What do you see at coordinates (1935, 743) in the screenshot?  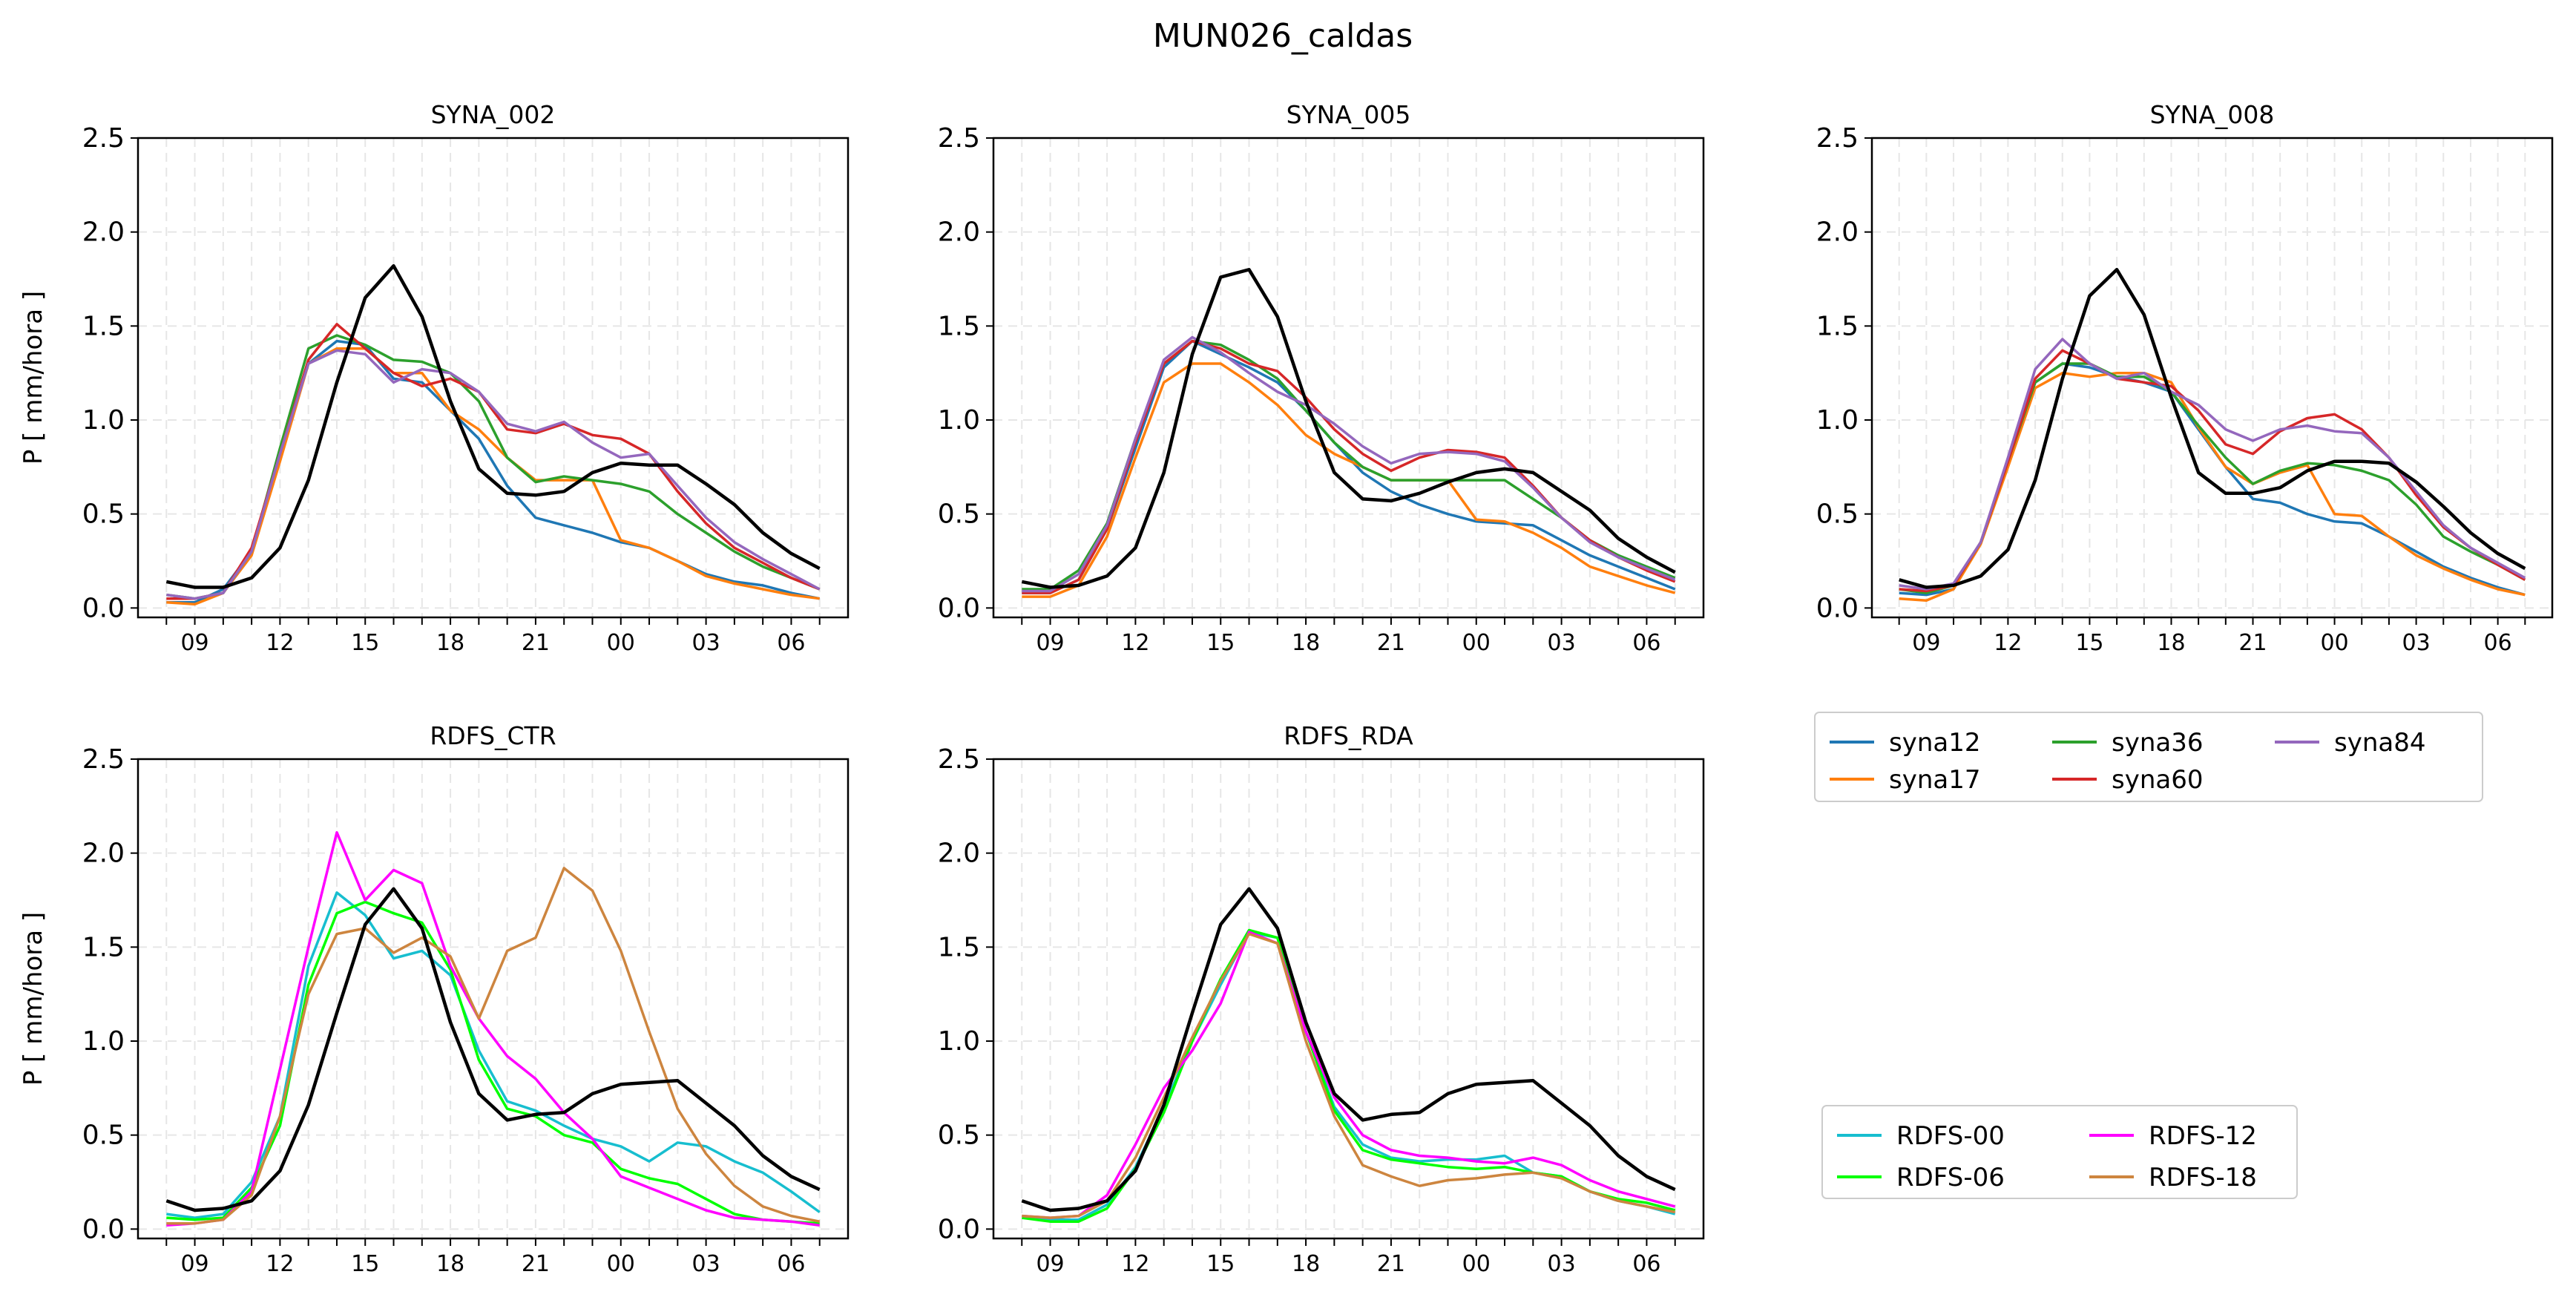 I see `legend-label: syna12` at bounding box center [1935, 743].